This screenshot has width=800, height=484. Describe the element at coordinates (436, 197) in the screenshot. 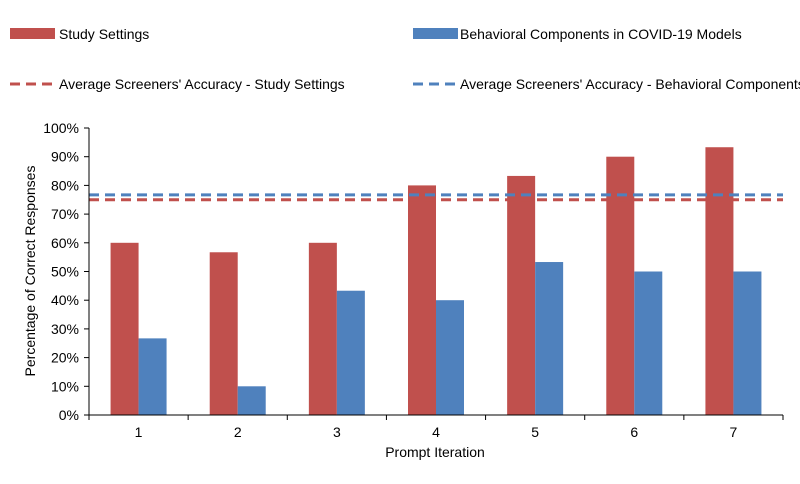

I see `reference-lines` at that location.